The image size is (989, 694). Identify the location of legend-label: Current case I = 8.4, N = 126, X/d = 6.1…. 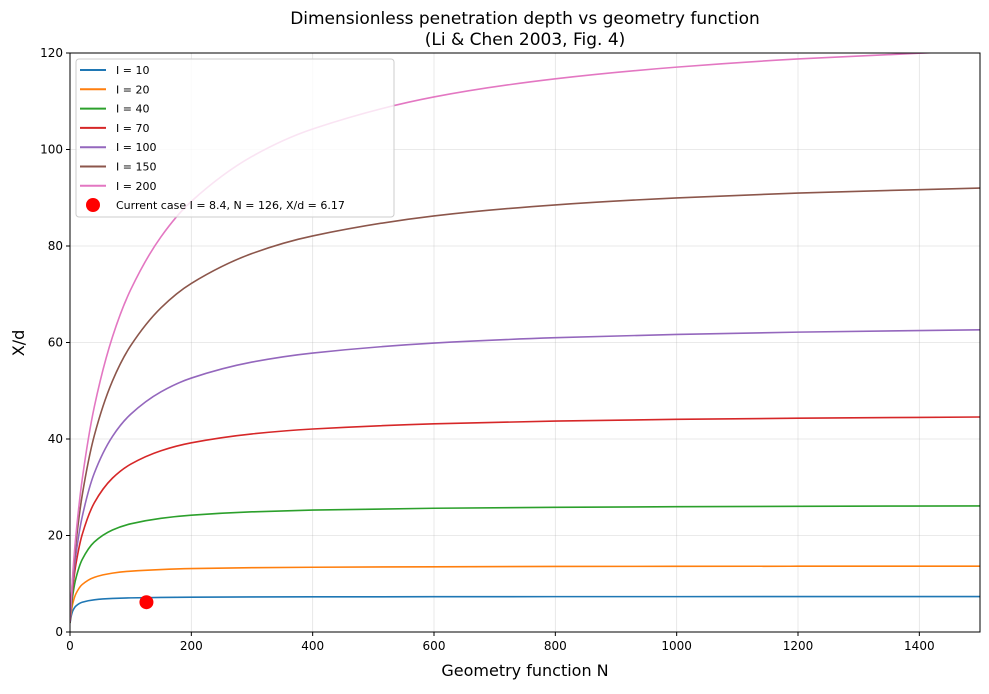
(230, 205).